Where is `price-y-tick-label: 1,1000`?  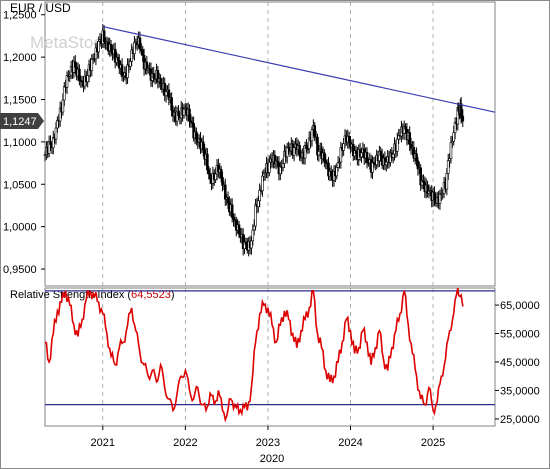
price-y-tick-label: 1,1000 is located at coordinates (20, 143).